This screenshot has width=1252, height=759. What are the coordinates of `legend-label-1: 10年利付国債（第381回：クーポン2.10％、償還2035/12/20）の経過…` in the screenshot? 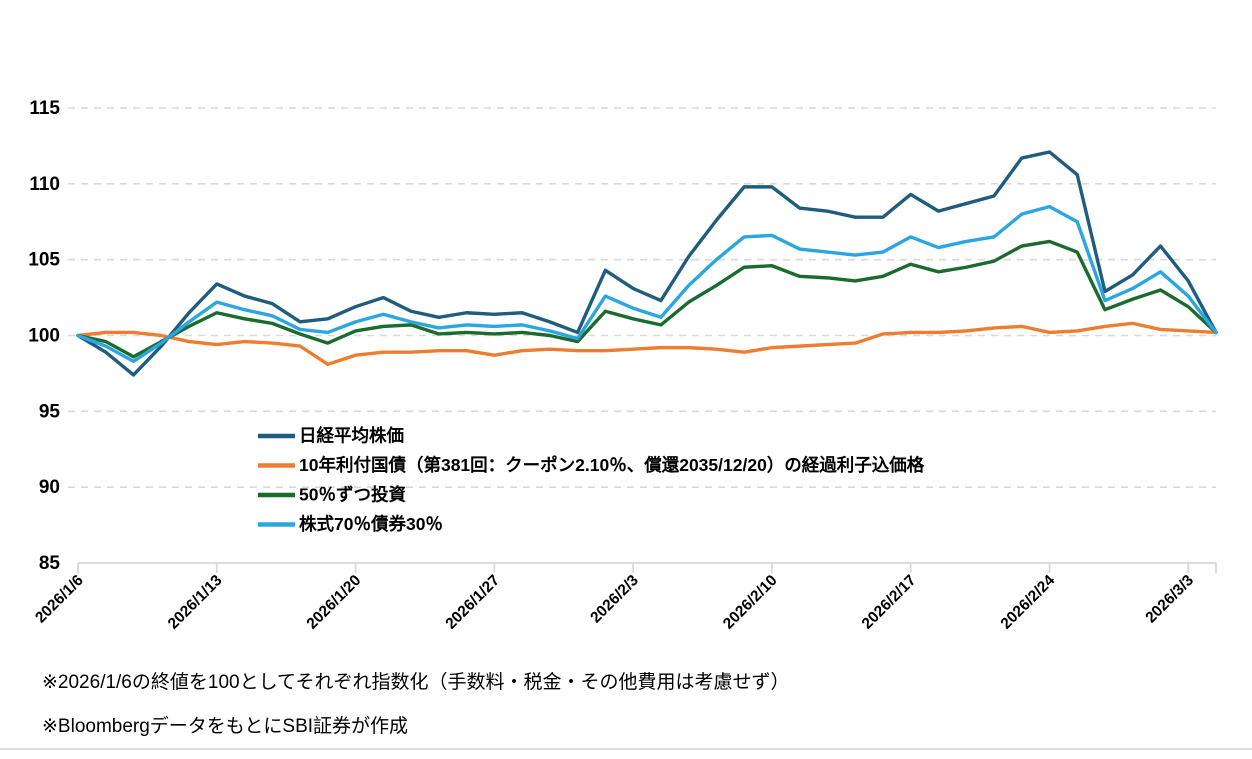 It's located at (612, 465).